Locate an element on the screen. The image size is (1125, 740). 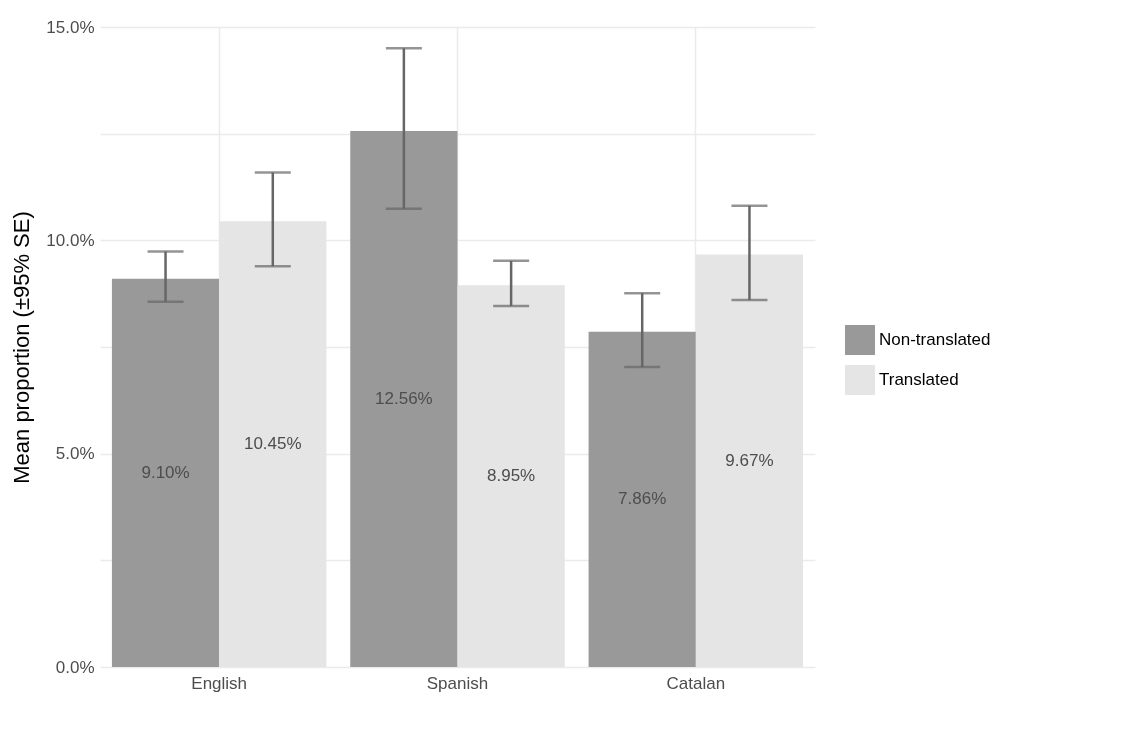
y-tick-label: 15.0% is located at coordinates (70, 27).